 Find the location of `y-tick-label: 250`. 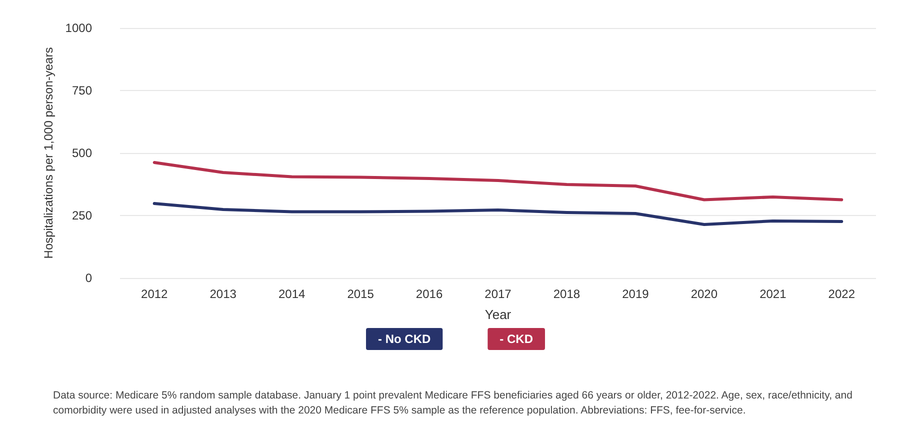

y-tick-label: 250 is located at coordinates (82, 215).